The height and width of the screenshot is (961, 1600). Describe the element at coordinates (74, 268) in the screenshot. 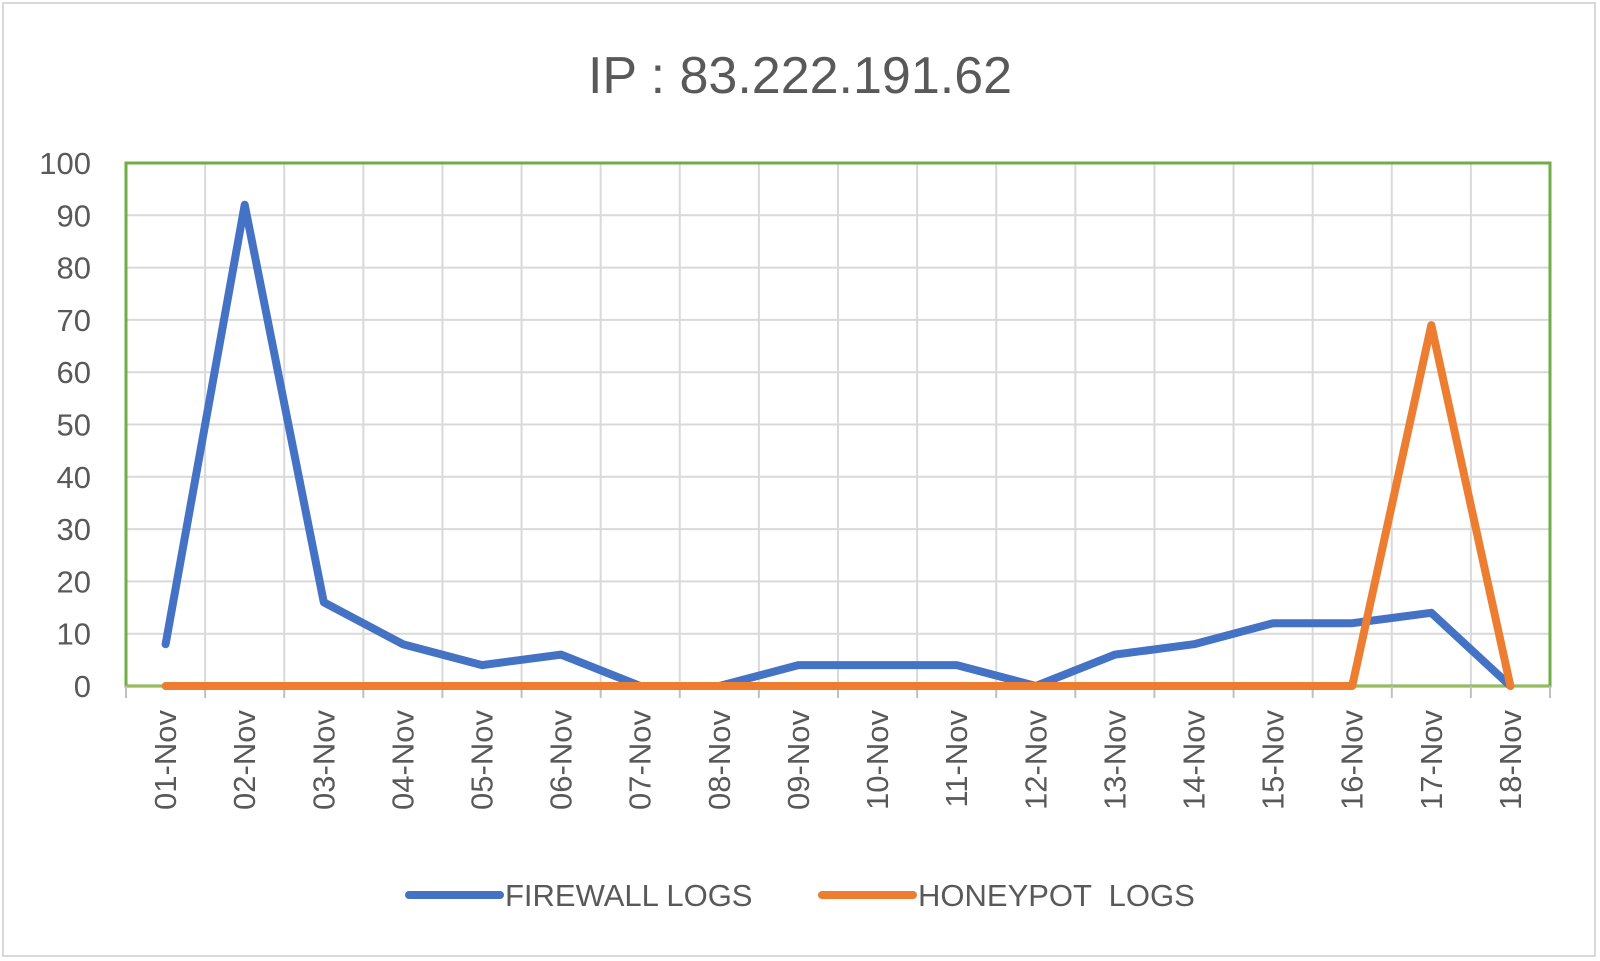

I see `y-tick-label: 80` at that location.